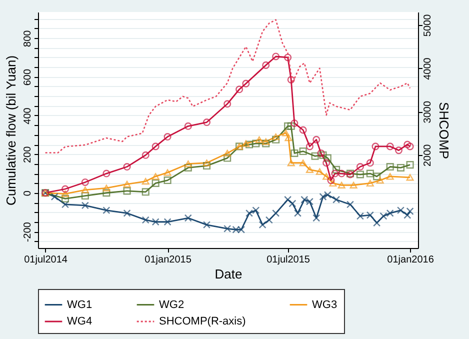  I want to click on legend-label: WG1, so click(79, 304).